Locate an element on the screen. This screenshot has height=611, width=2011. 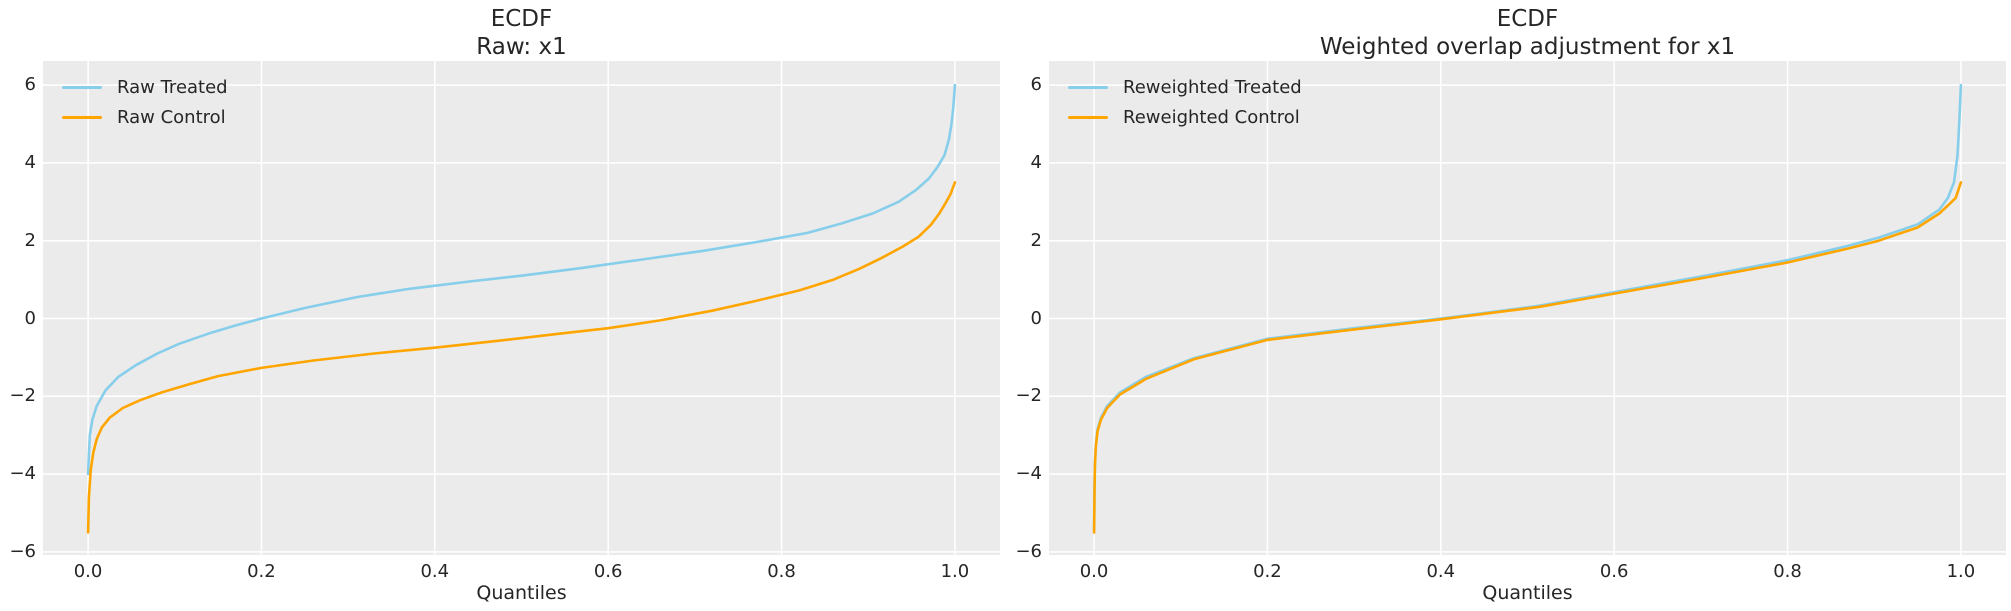
raw-control-line-sample is located at coordinates (82, 117).